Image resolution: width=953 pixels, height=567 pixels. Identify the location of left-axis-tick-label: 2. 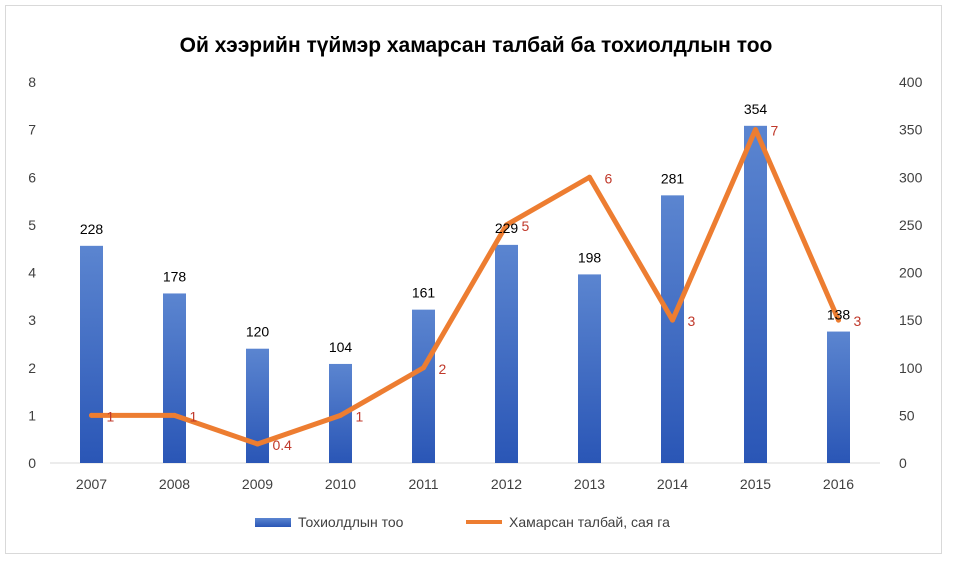
(32, 368).